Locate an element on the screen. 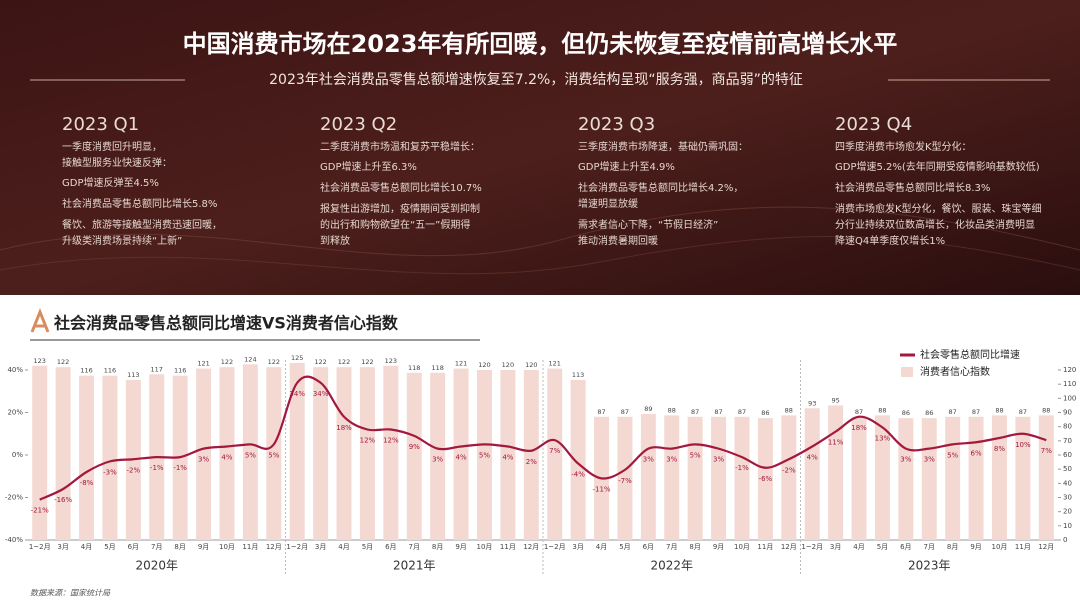  line-label: -21% is located at coordinates (40, 511).